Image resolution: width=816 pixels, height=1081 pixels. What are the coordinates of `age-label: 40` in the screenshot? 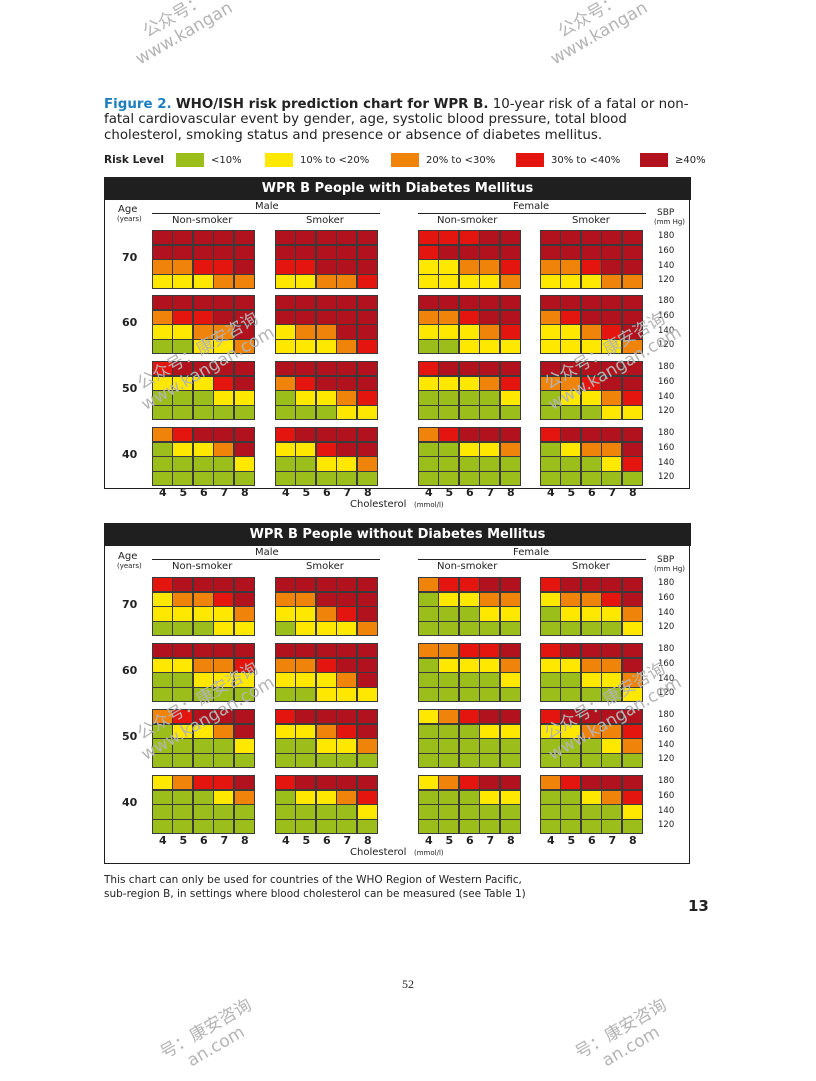 It's located at (130, 802).